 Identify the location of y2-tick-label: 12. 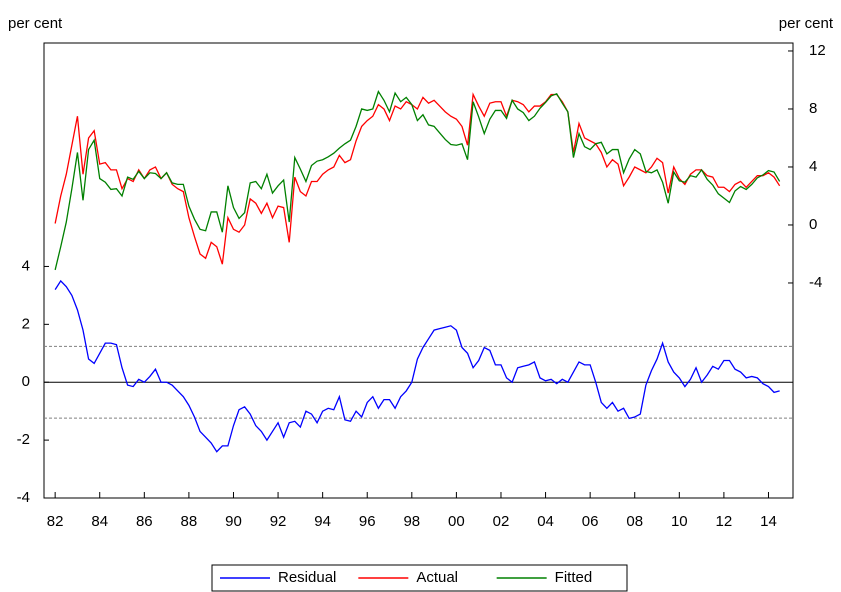
(817, 50).